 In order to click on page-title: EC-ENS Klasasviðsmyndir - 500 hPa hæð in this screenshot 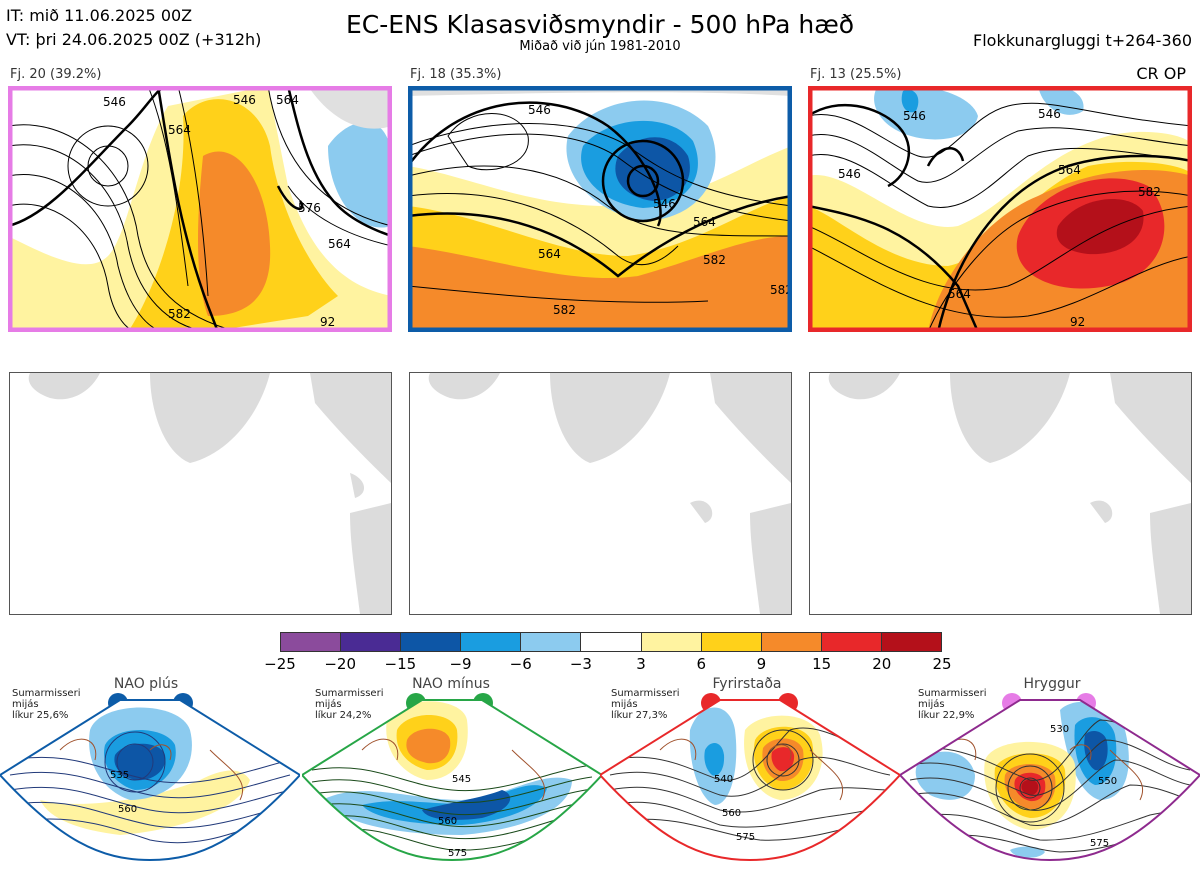, I will do `click(600, 24)`.